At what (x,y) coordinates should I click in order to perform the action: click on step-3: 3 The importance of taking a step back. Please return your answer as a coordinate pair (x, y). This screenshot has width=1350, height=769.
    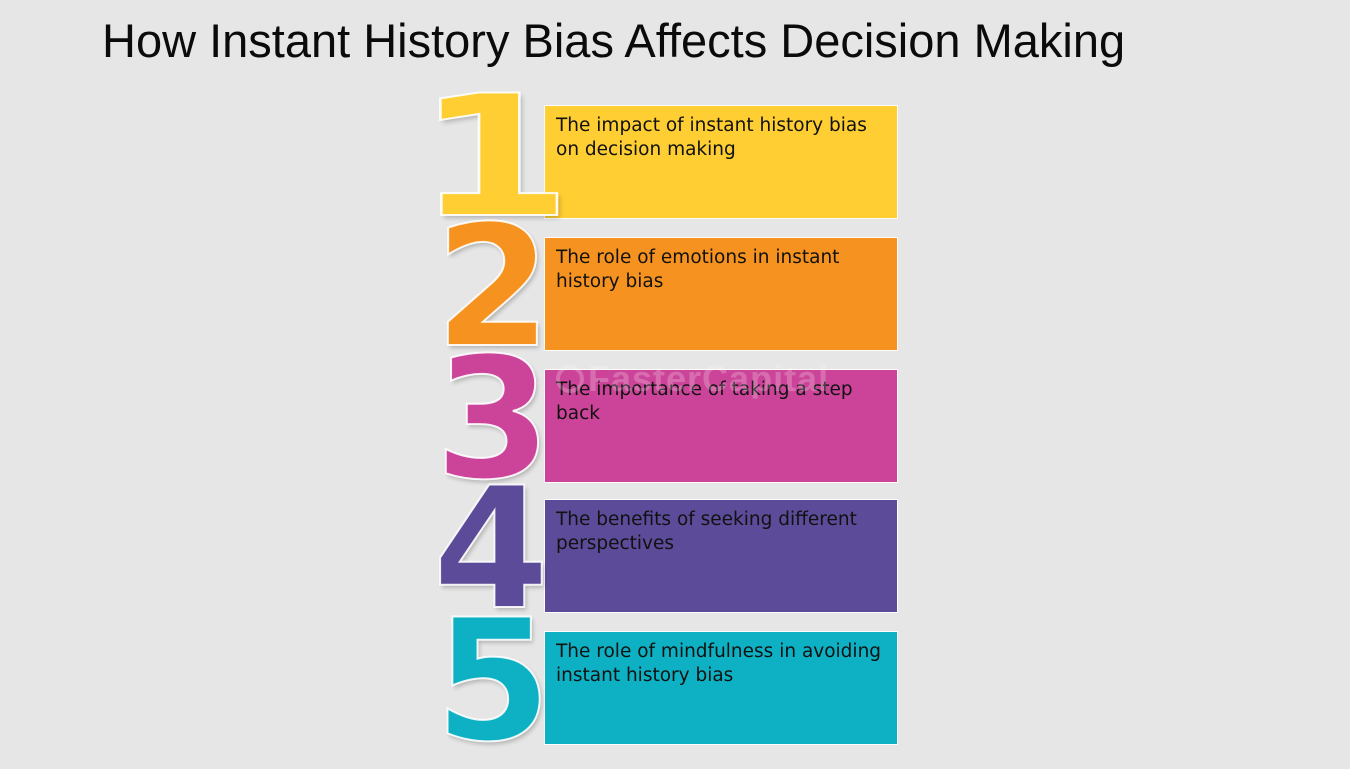
    Looking at the image, I should click on (670, 419).